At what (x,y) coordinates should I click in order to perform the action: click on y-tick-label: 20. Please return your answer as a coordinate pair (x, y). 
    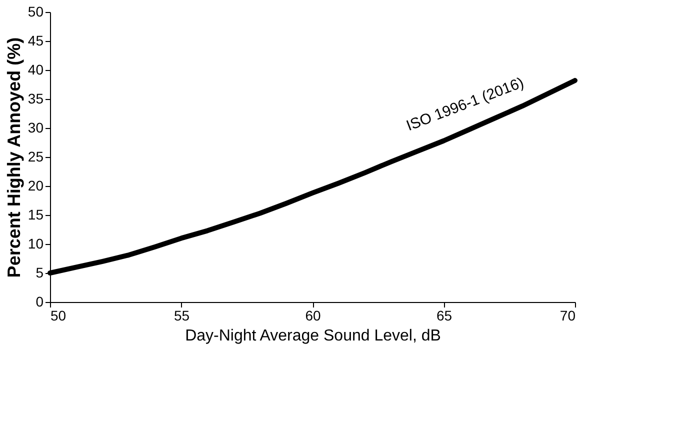
    Looking at the image, I should click on (36, 186).